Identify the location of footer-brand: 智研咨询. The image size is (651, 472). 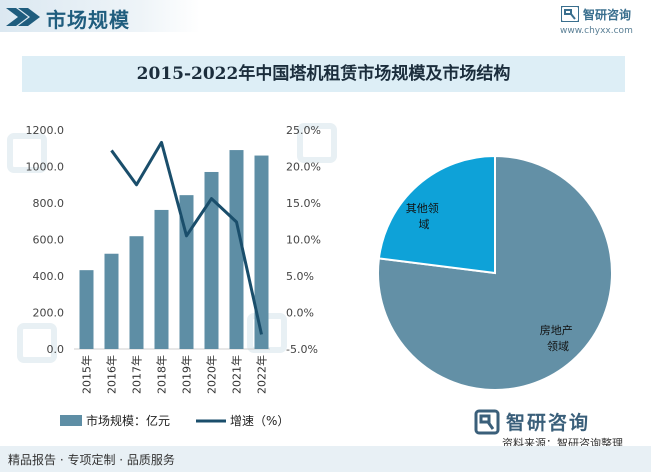
(548, 423).